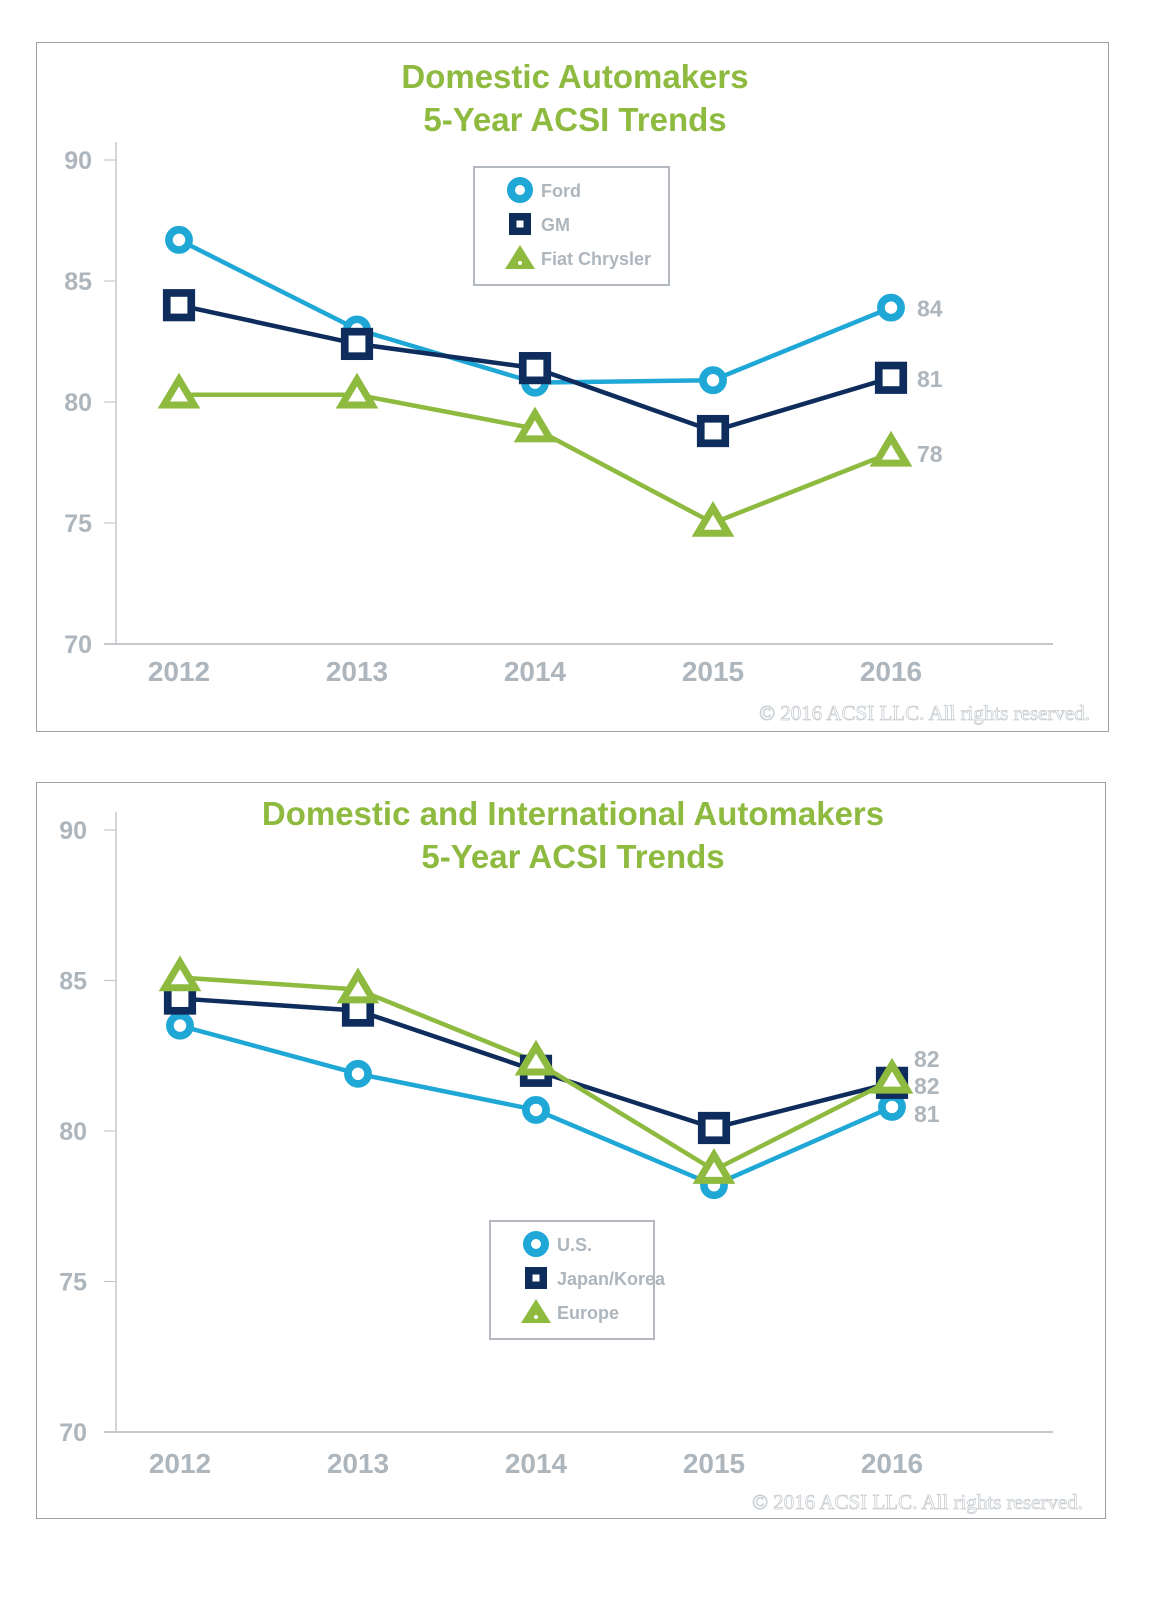 The height and width of the screenshot is (1600, 1159). I want to click on legend-label: Europe, so click(588, 1313).